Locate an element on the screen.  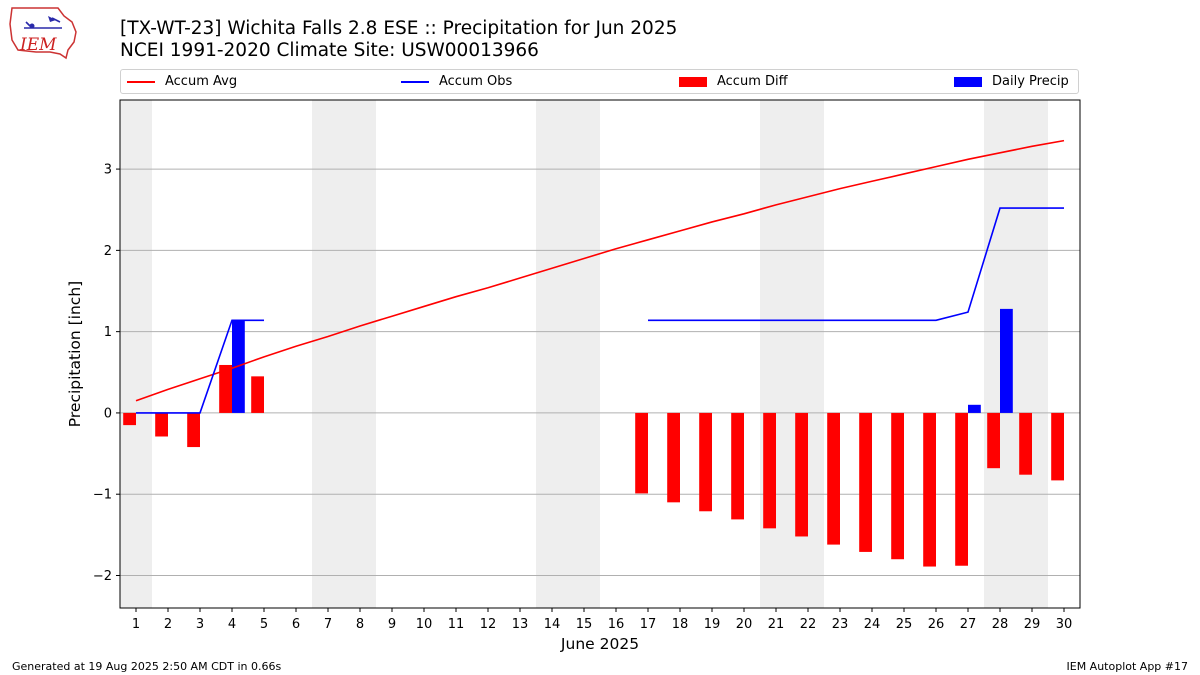
legend-item-accum-obs: Accum Obs is located at coordinates (456, 81).